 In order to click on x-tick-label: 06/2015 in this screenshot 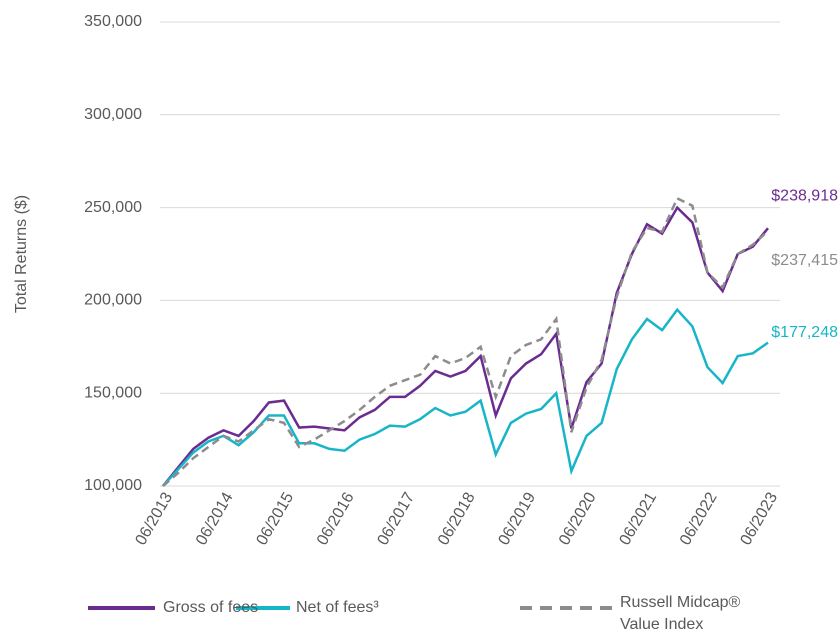, I will do `click(275, 519)`.